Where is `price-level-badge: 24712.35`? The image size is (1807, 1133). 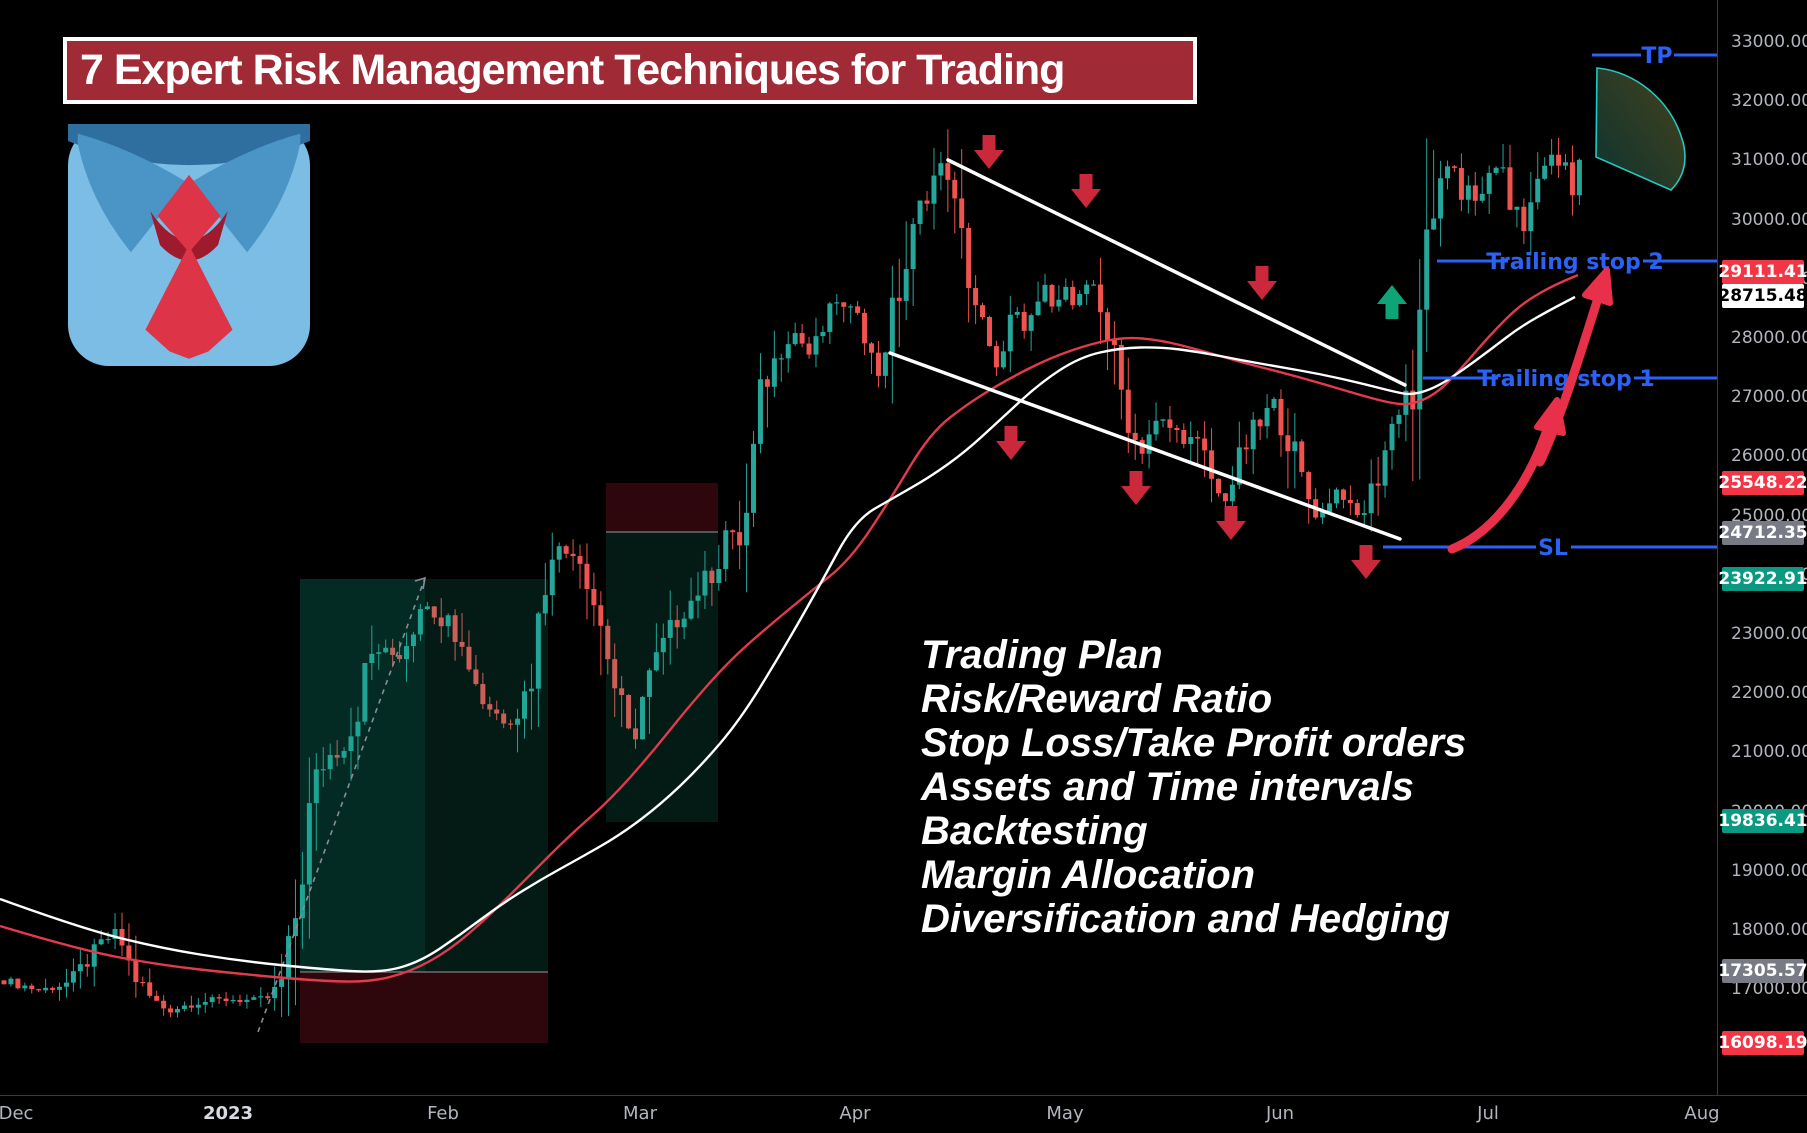
price-level-badge: 24712.35 is located at coordinates (1762, 532).